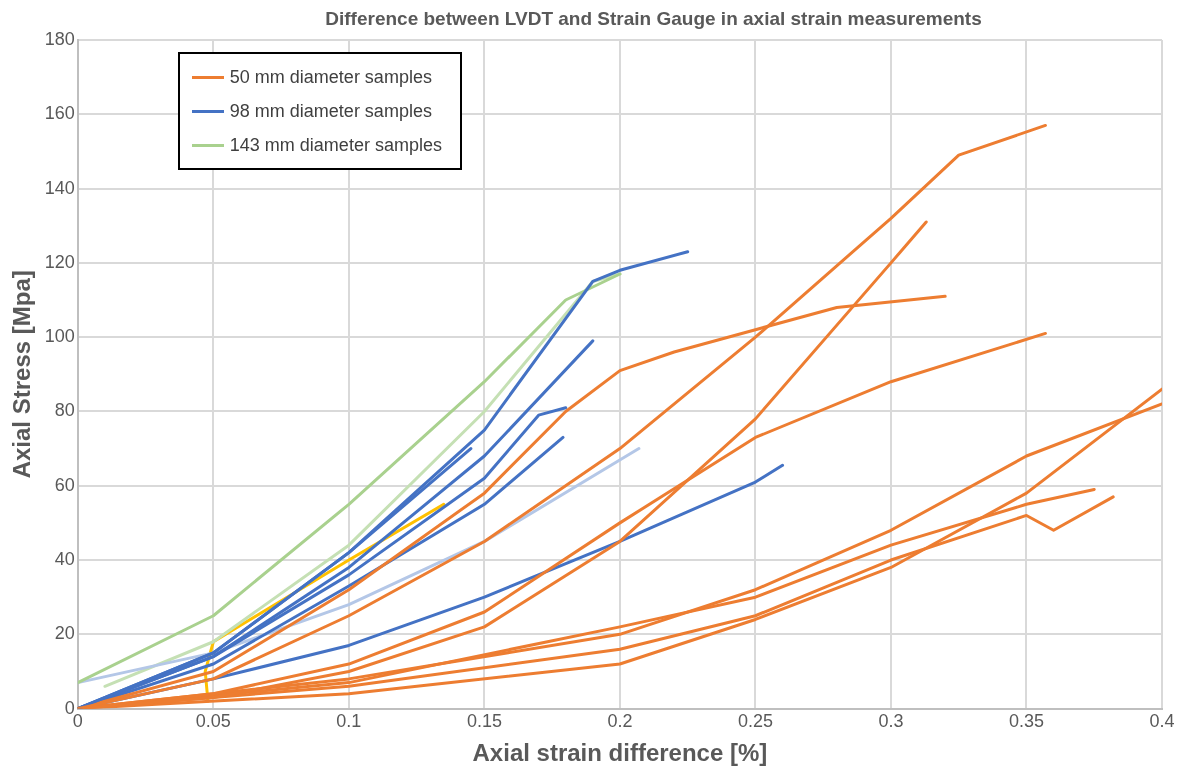 The width and height of the screenshot is (1187, 778). I want to click on y-tick-label: 0, so click(69, 707).